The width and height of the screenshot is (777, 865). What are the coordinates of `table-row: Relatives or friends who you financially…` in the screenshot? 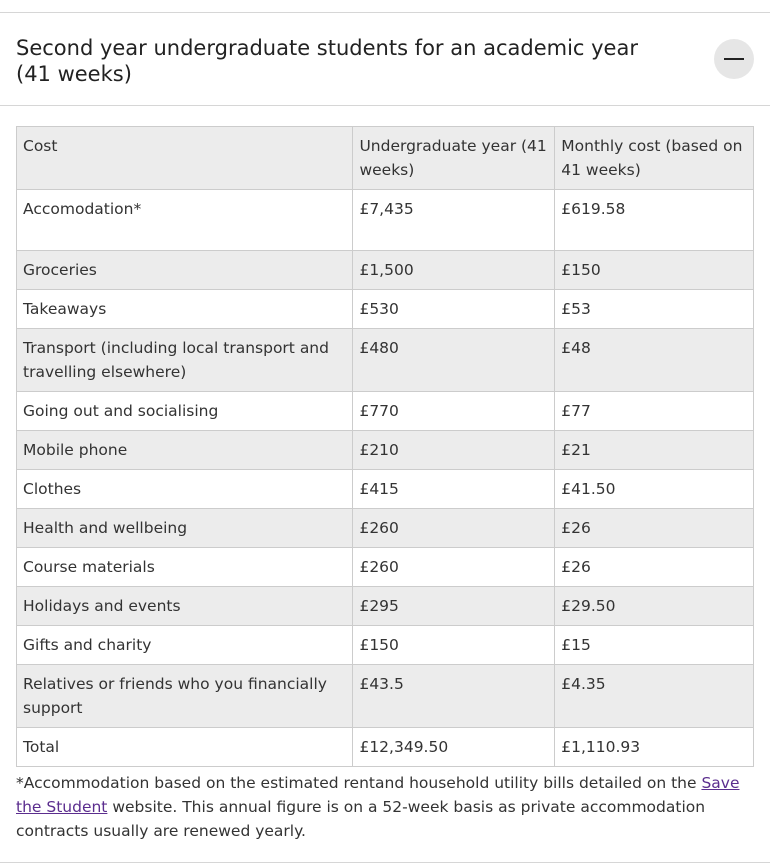 It's located at (384, 696).